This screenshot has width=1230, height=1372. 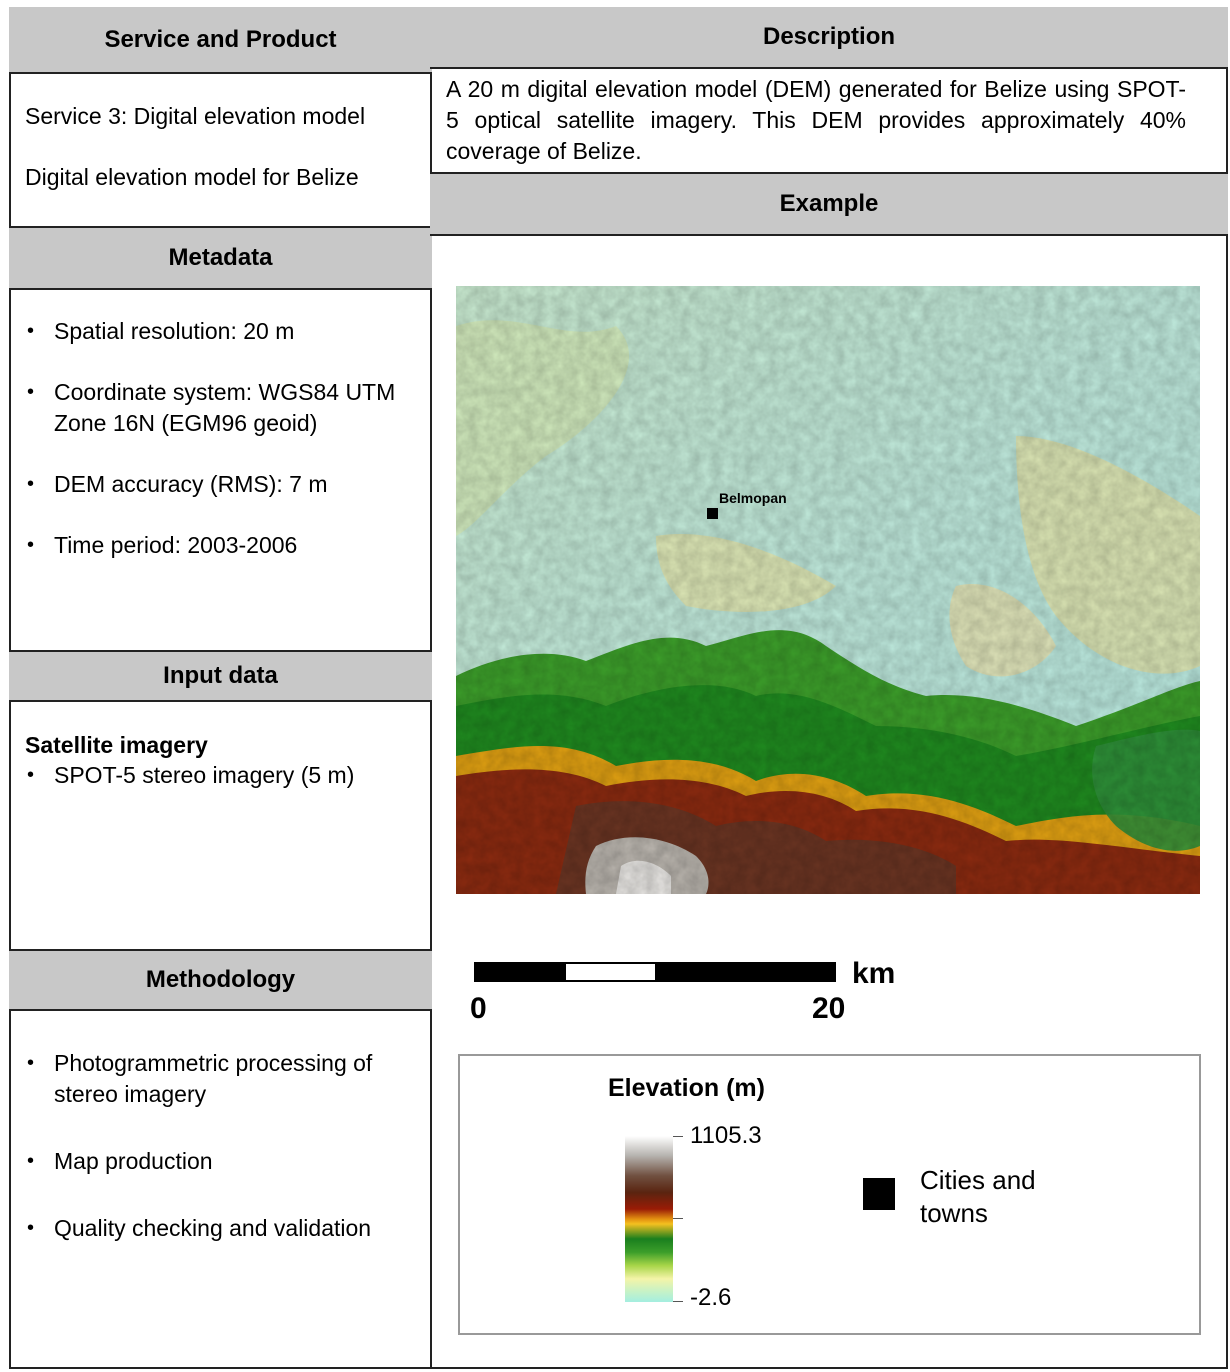 I want to click on scale-bar, so click(x=655, y=972).